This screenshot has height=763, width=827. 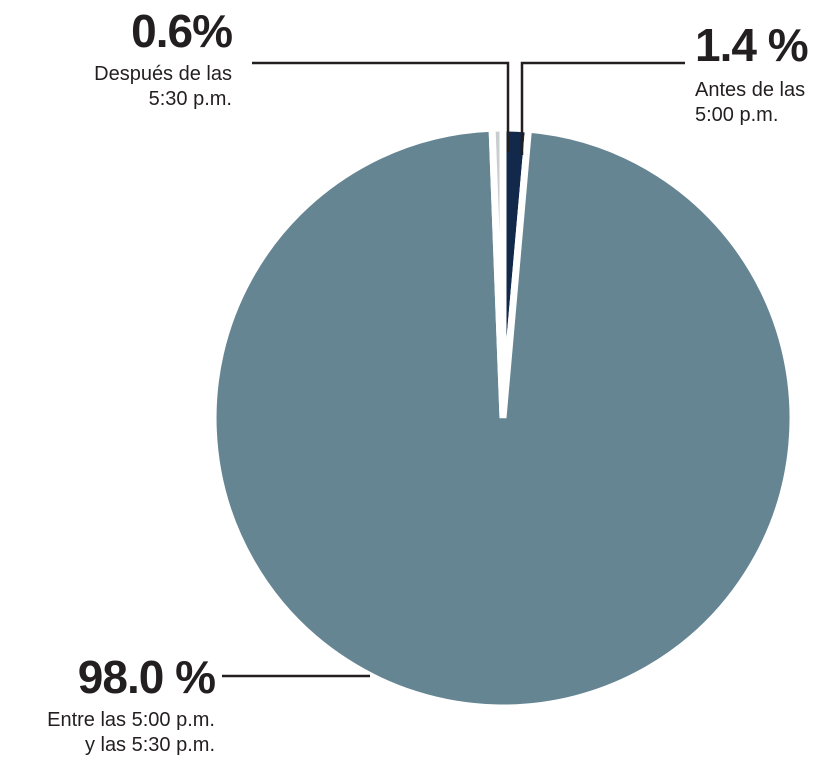 I want to click on category-label-between: Entre las 5:00 p.m. y las 5:30 p.m., so click(x=131, y=732).